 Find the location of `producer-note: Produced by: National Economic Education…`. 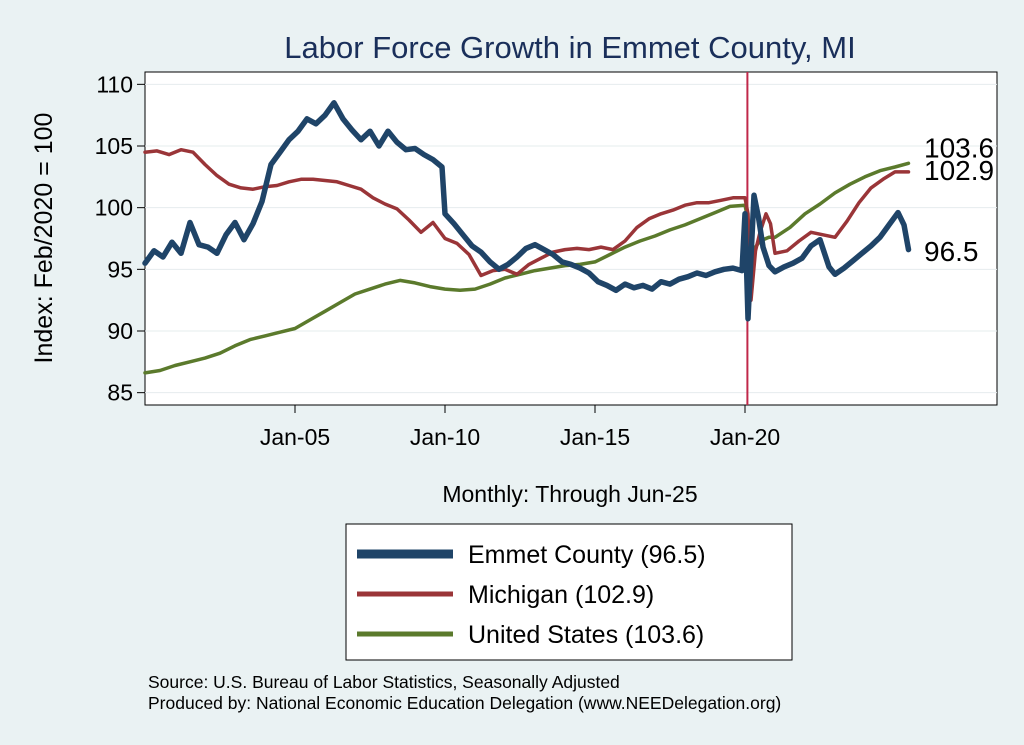

producer-note: Produced by: National Economic Education… is located at coordinates (464, 703).